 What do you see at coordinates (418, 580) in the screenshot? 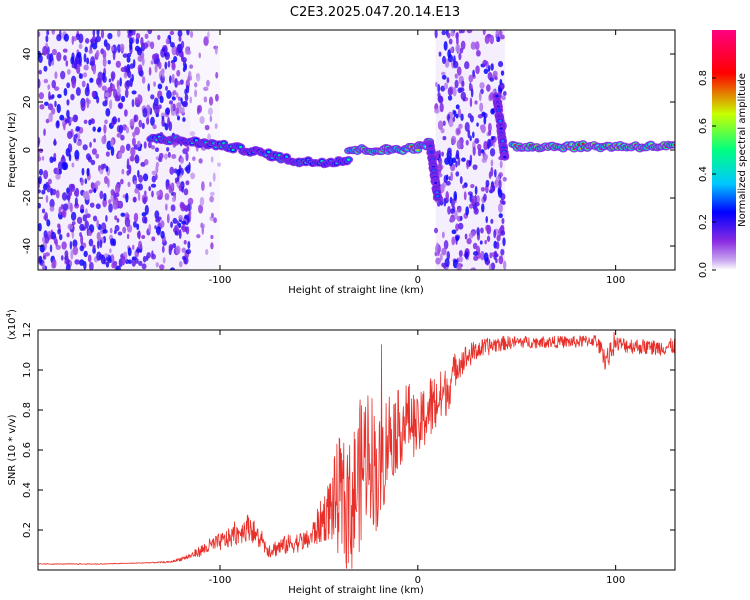
I see `x-tick-label: 0` at bounding box center [418, 580].